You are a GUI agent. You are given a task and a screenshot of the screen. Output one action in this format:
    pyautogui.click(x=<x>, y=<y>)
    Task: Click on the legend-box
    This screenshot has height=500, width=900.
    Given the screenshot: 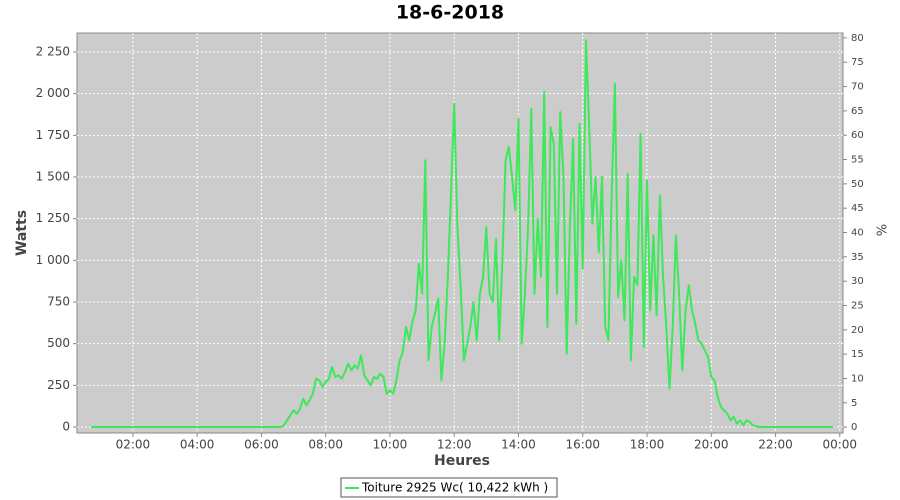 What is the action you would take?
    pyautogui.click(x=449, y=487)
    